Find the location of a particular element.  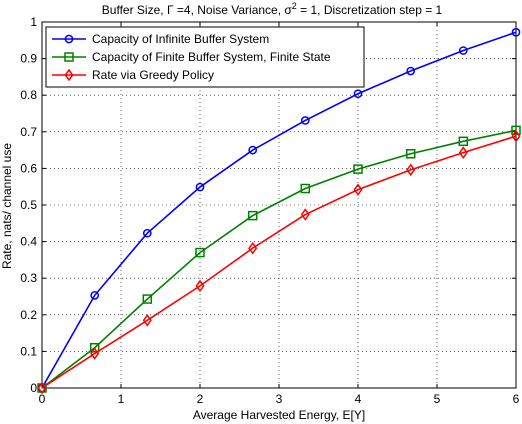

y-tick-label: 1 is located at coordinates (33, 22).